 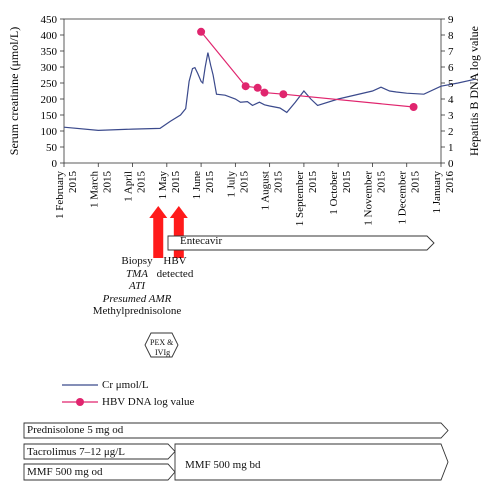 What do you see at coordinates (158, 232) in the screenshot?
I see `biopsy-arrow` at bounding box center [158, 232].